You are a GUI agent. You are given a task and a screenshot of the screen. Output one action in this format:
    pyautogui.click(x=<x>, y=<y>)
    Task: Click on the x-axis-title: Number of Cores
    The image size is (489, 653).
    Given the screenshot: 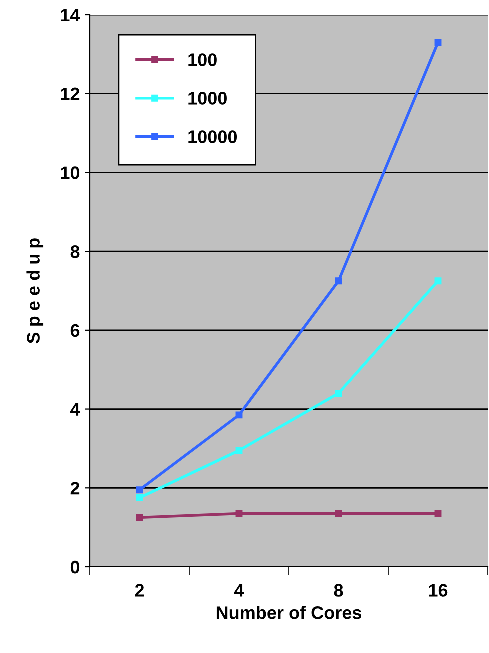 What is the action you would take?
    pyautogui.click(x=289, y=613)
    